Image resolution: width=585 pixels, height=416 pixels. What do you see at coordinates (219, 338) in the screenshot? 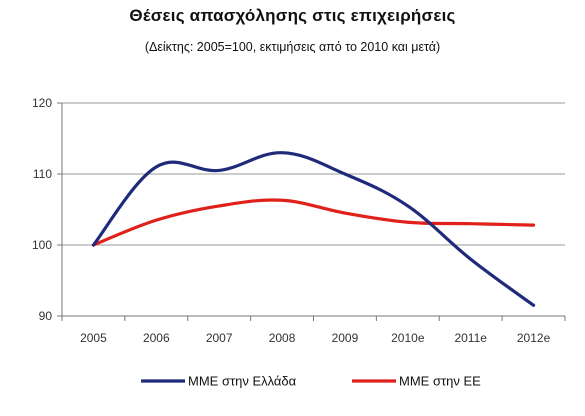
I see `x-tick-label: 2007` at bounding box center [219, 338].